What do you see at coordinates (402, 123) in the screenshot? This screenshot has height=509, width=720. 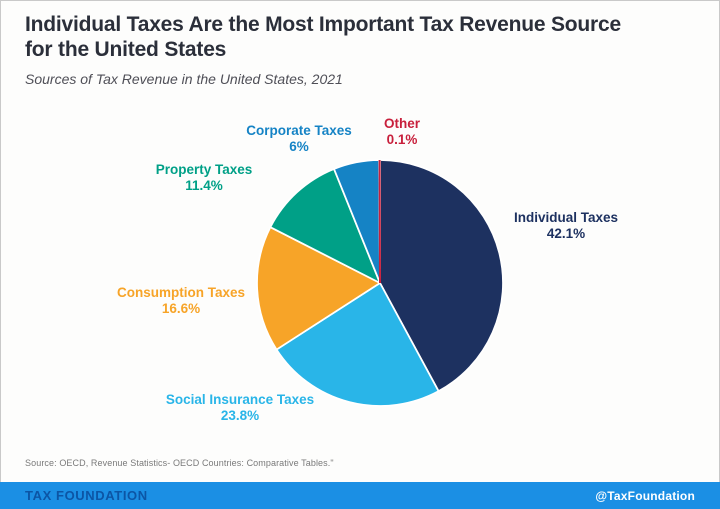 I see `pie-label-name: Other` at bounding box center [402, 123].